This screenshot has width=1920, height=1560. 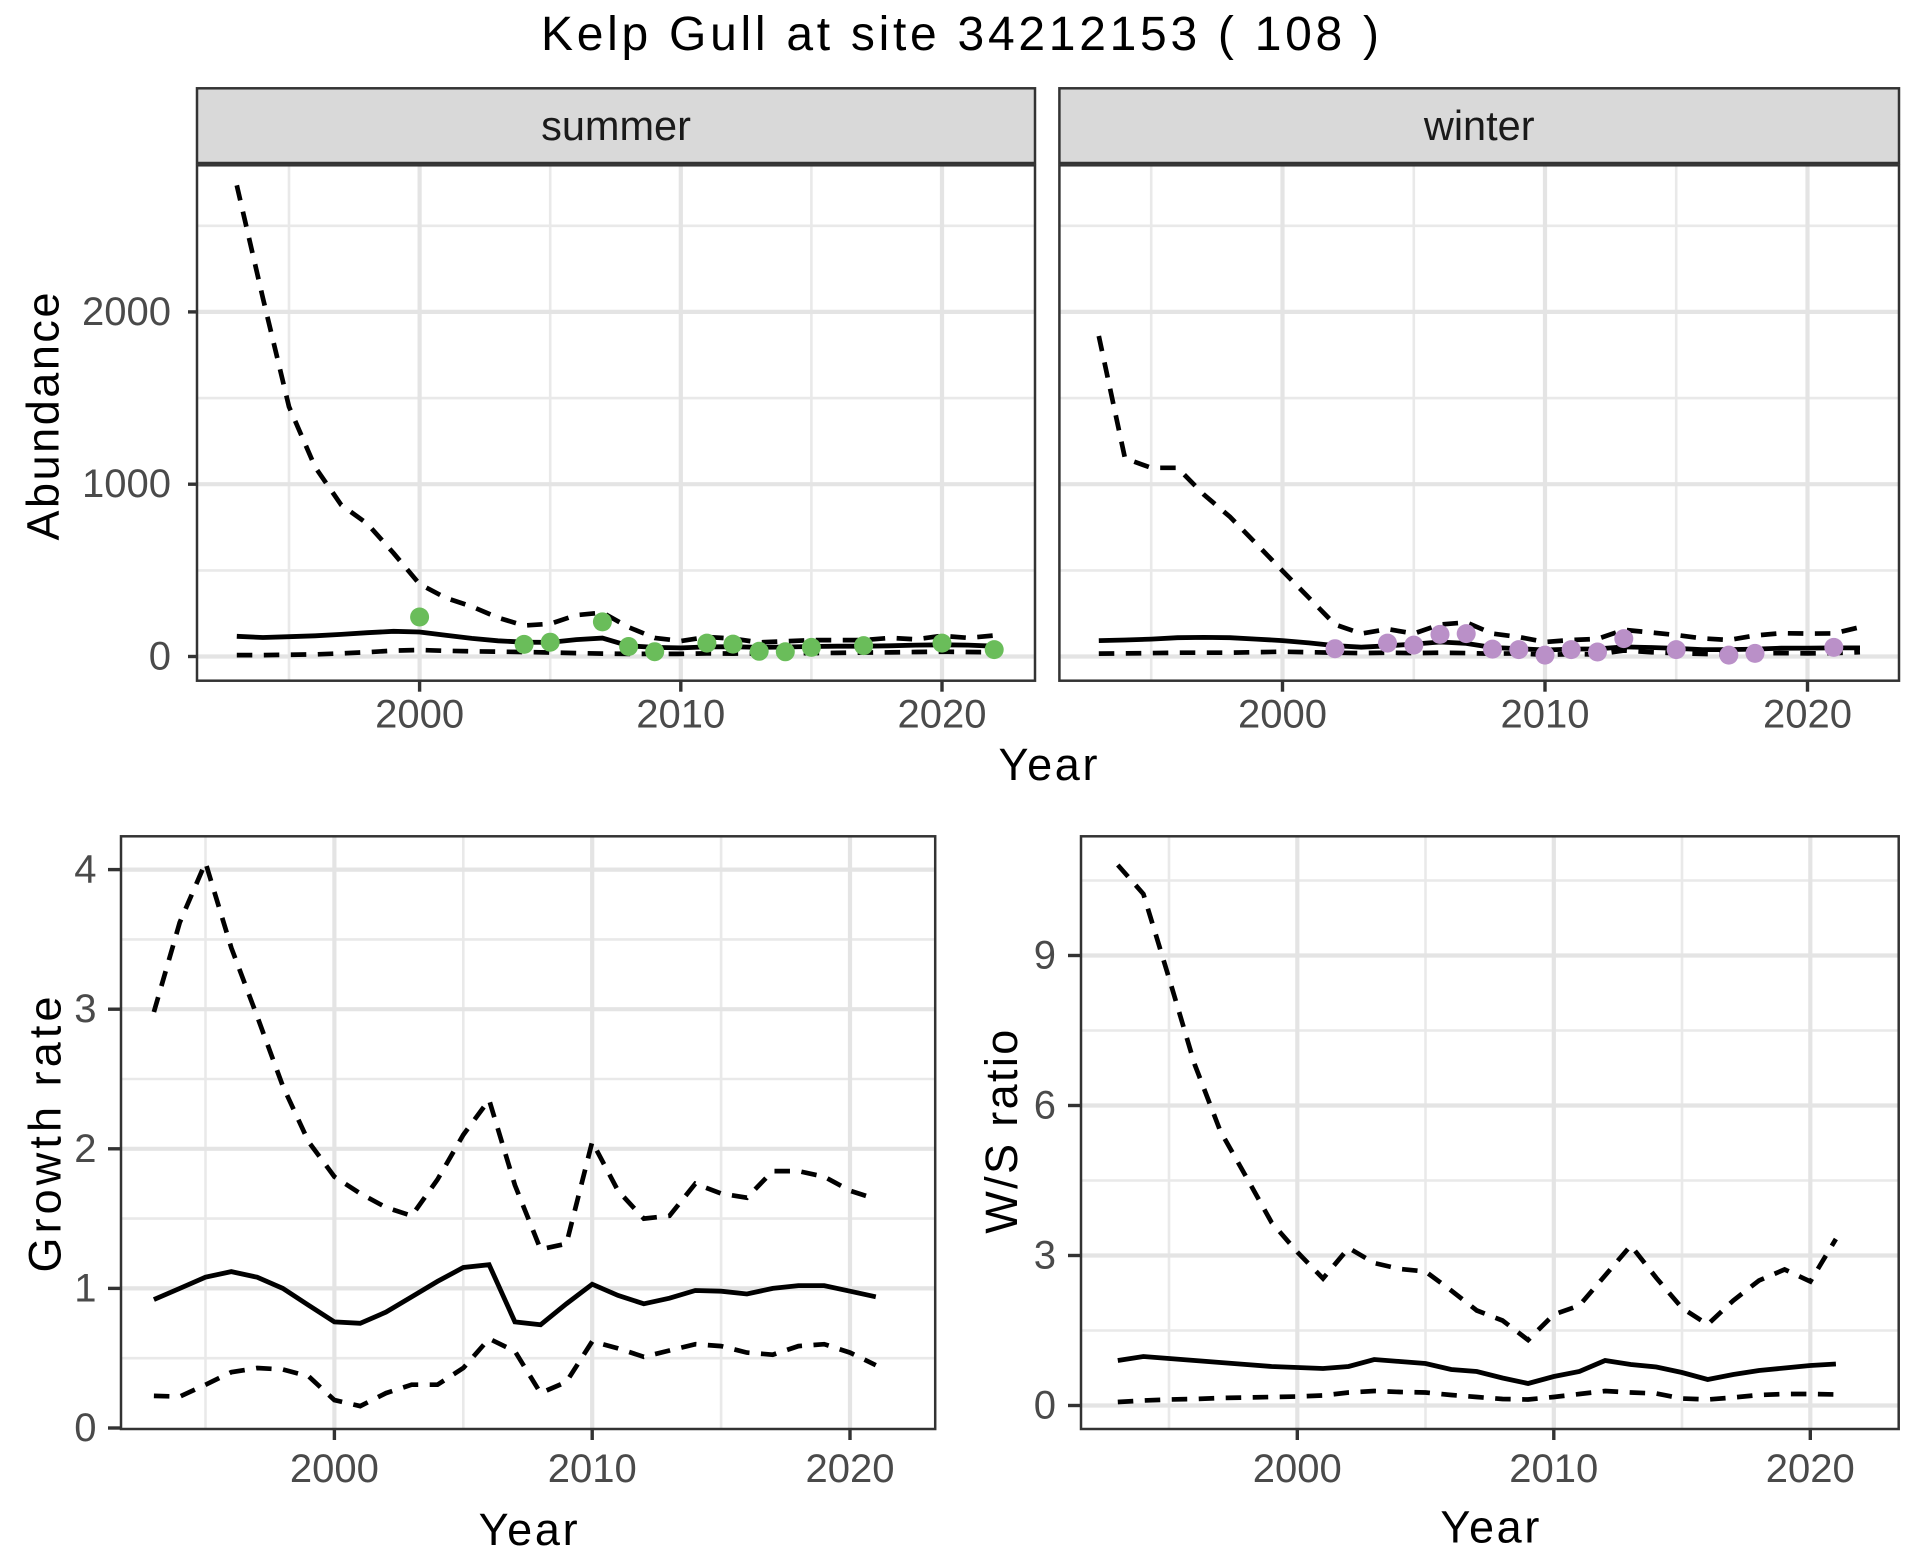 I want to click on svg-text: 9, so click(x=1045, y=956).